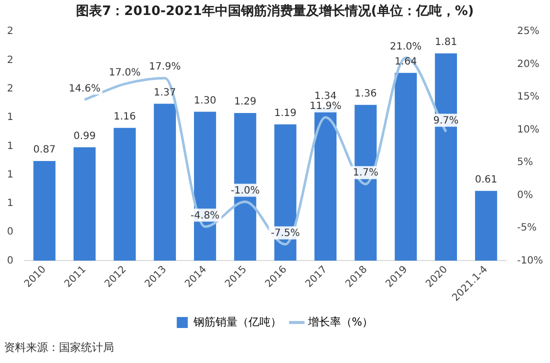 The height and width of the screenshot is (363, 550). What do you see at coordinates (365, 173) in the screenshot?
I see `data-label: 1.7%` at bounding box center [365, 173].